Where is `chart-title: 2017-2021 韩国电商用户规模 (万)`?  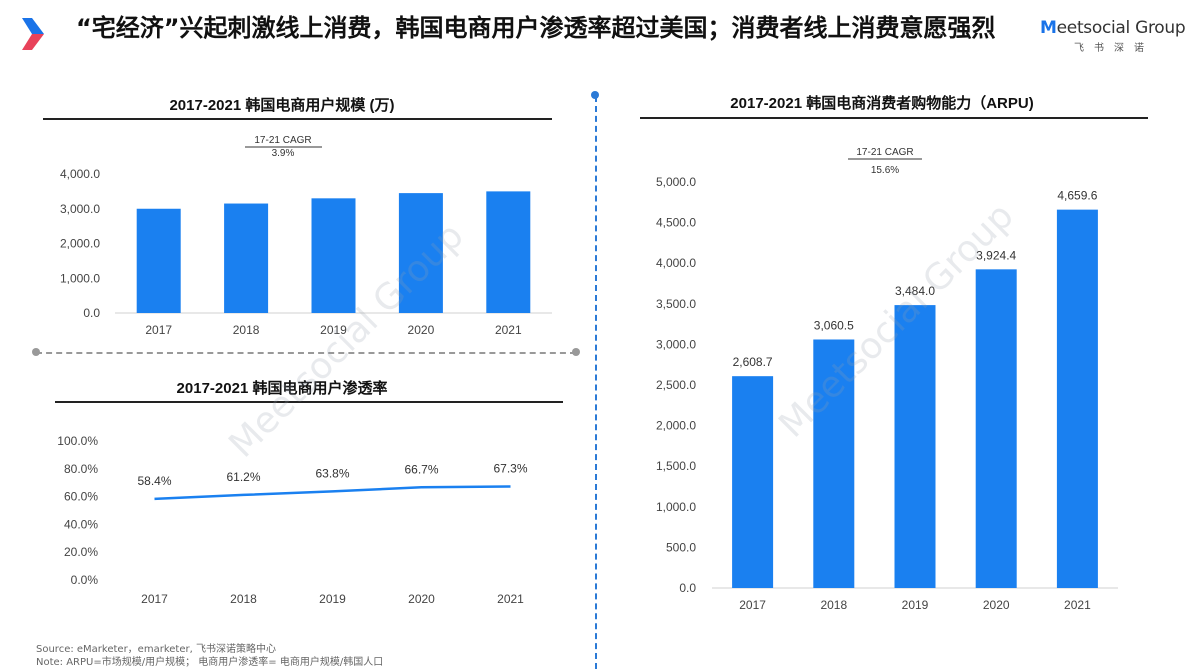
chart-title: 2017-2021 韩国电商用户规模 (万) is located at coordinates (281, 105).